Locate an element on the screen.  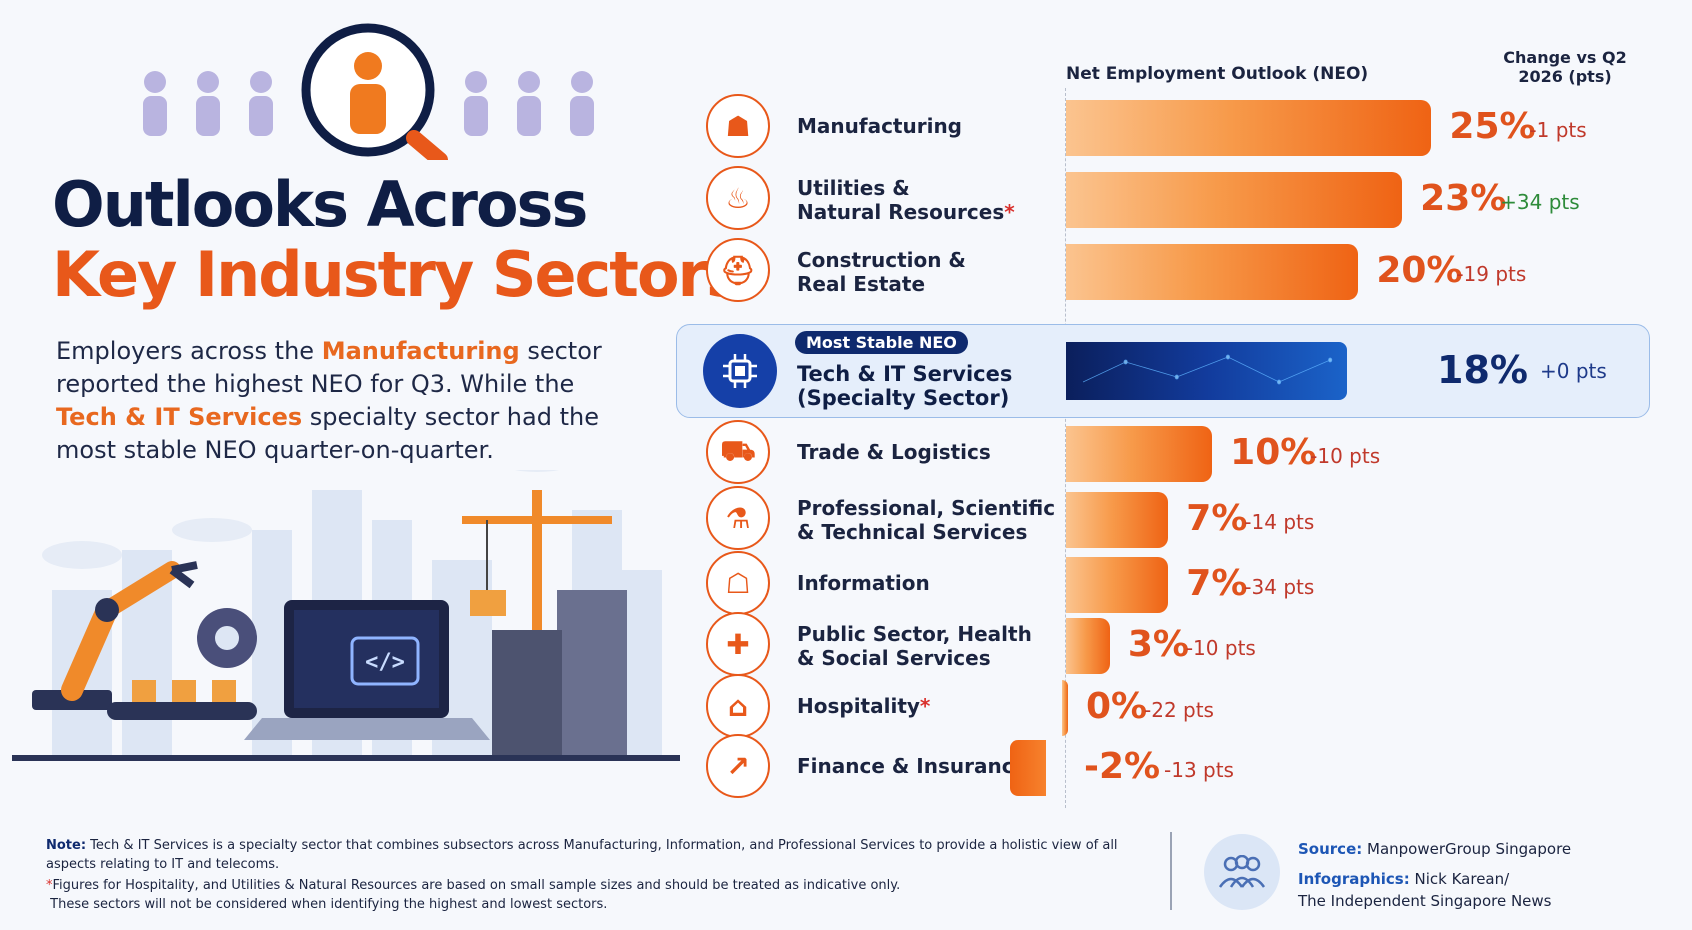
neo-value: 0% is located at coordinates (1117, 706).